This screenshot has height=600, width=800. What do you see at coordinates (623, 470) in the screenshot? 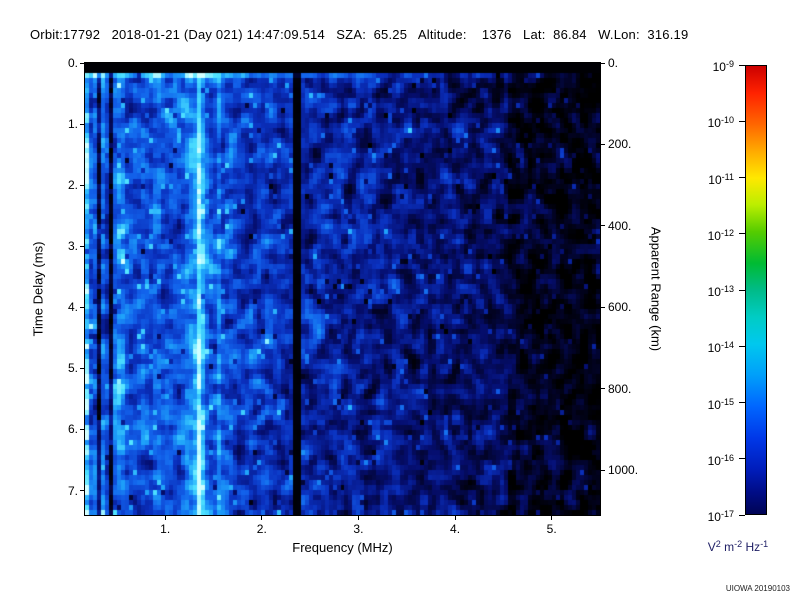
I see `y-right-tick-label: 1000.` at bounding box center [623, 470].